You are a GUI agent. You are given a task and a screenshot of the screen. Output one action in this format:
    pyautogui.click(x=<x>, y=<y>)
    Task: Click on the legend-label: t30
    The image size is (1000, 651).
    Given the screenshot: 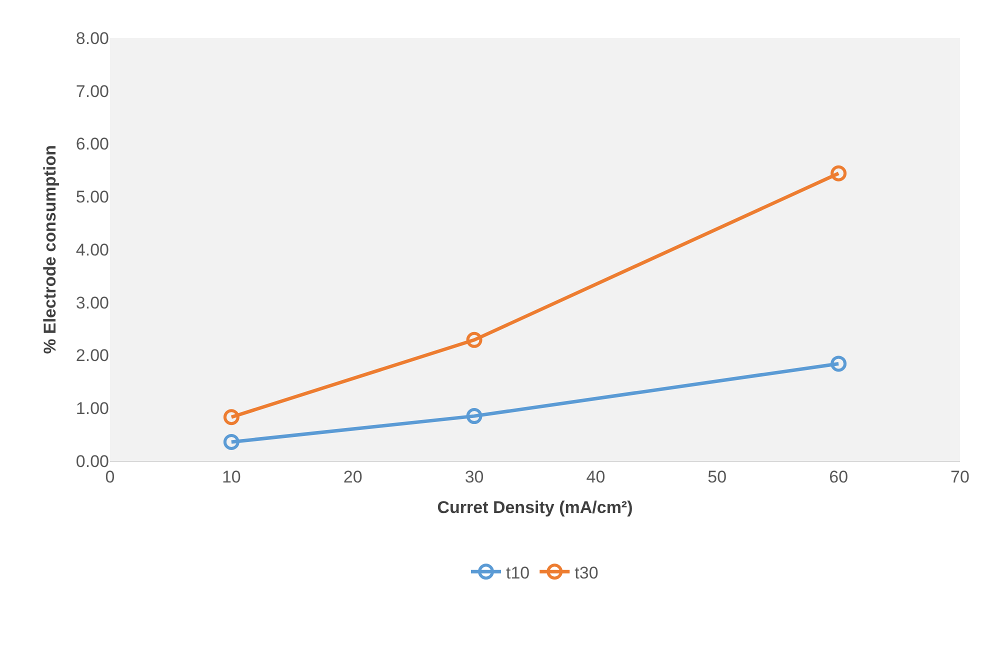 What is the action you would take?
    pyautogui.click(x=586, y=572)
    